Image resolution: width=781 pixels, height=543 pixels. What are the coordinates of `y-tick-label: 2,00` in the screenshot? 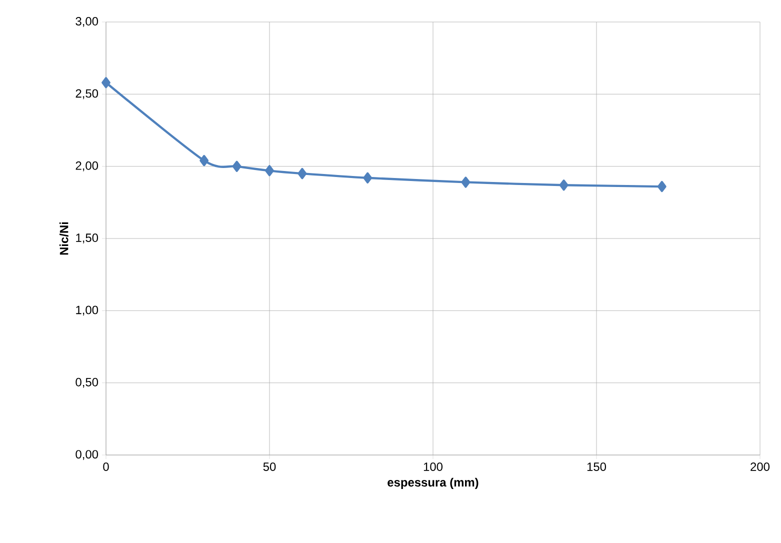 It's located at (87, 166).